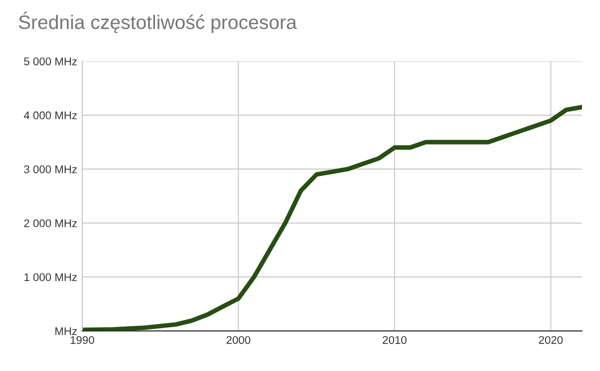 The image size is (600, 371). Describe the element at coordinates (66, 331) in the screenshot. I see `y-tick-label: MHz` at that location.